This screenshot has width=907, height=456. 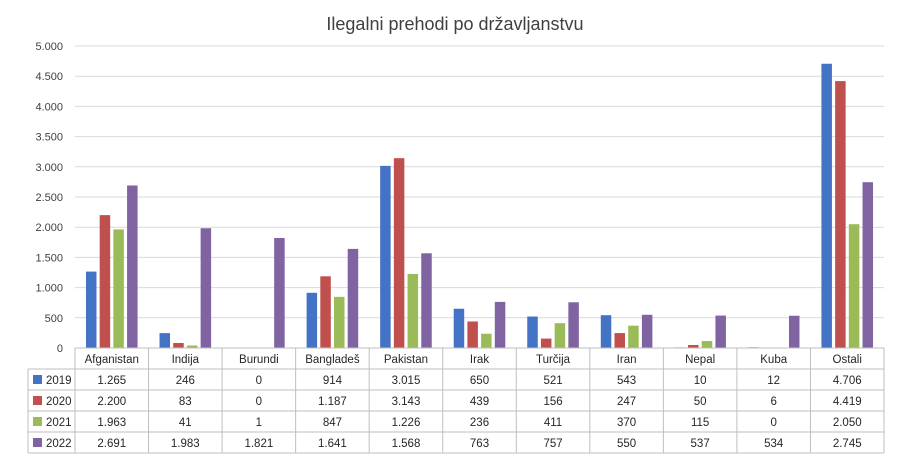 I want to click on data-label: 83, so click(x=185, y=402).